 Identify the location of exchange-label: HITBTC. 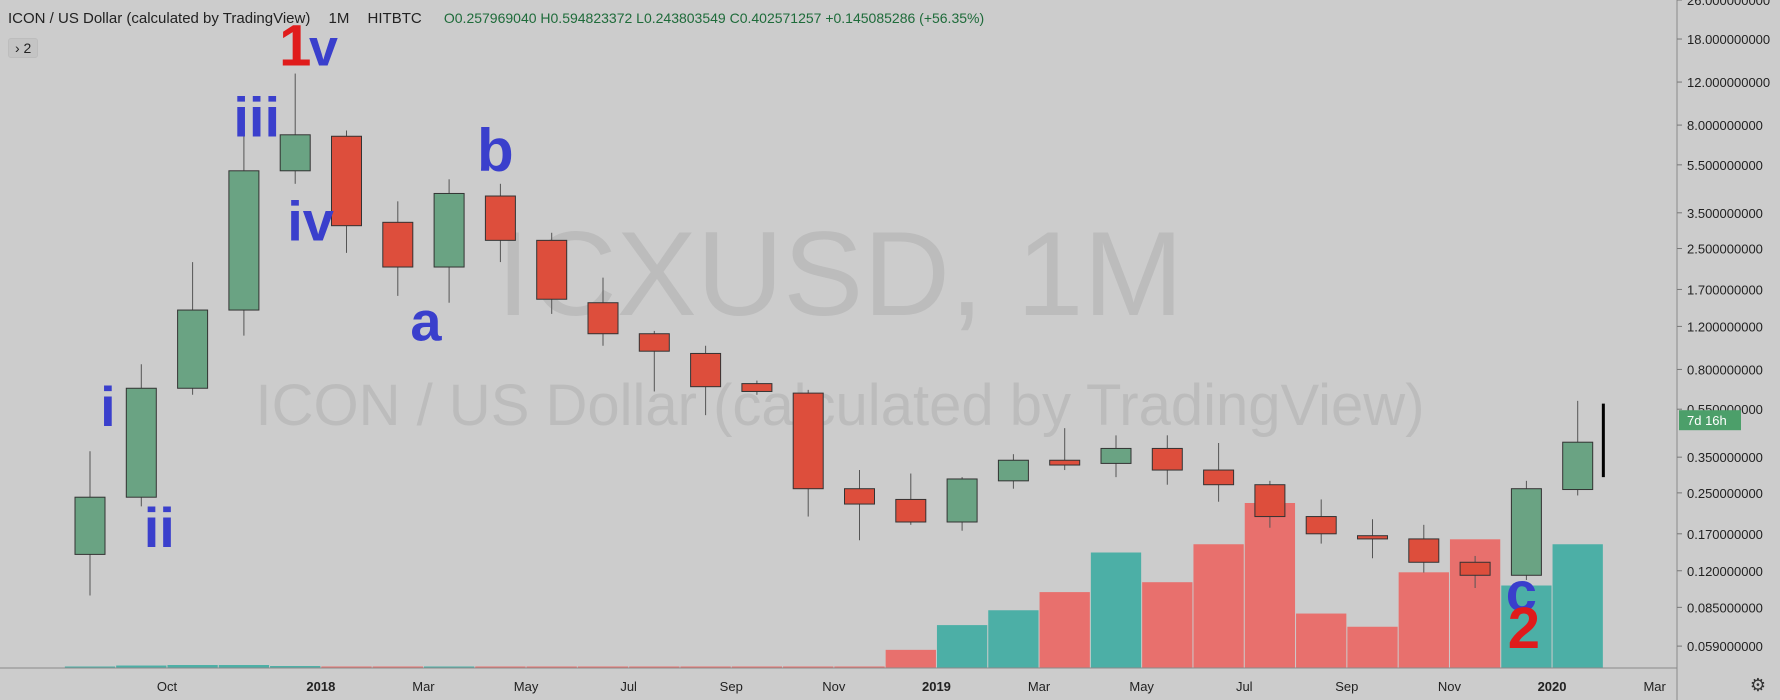
(394, 18).